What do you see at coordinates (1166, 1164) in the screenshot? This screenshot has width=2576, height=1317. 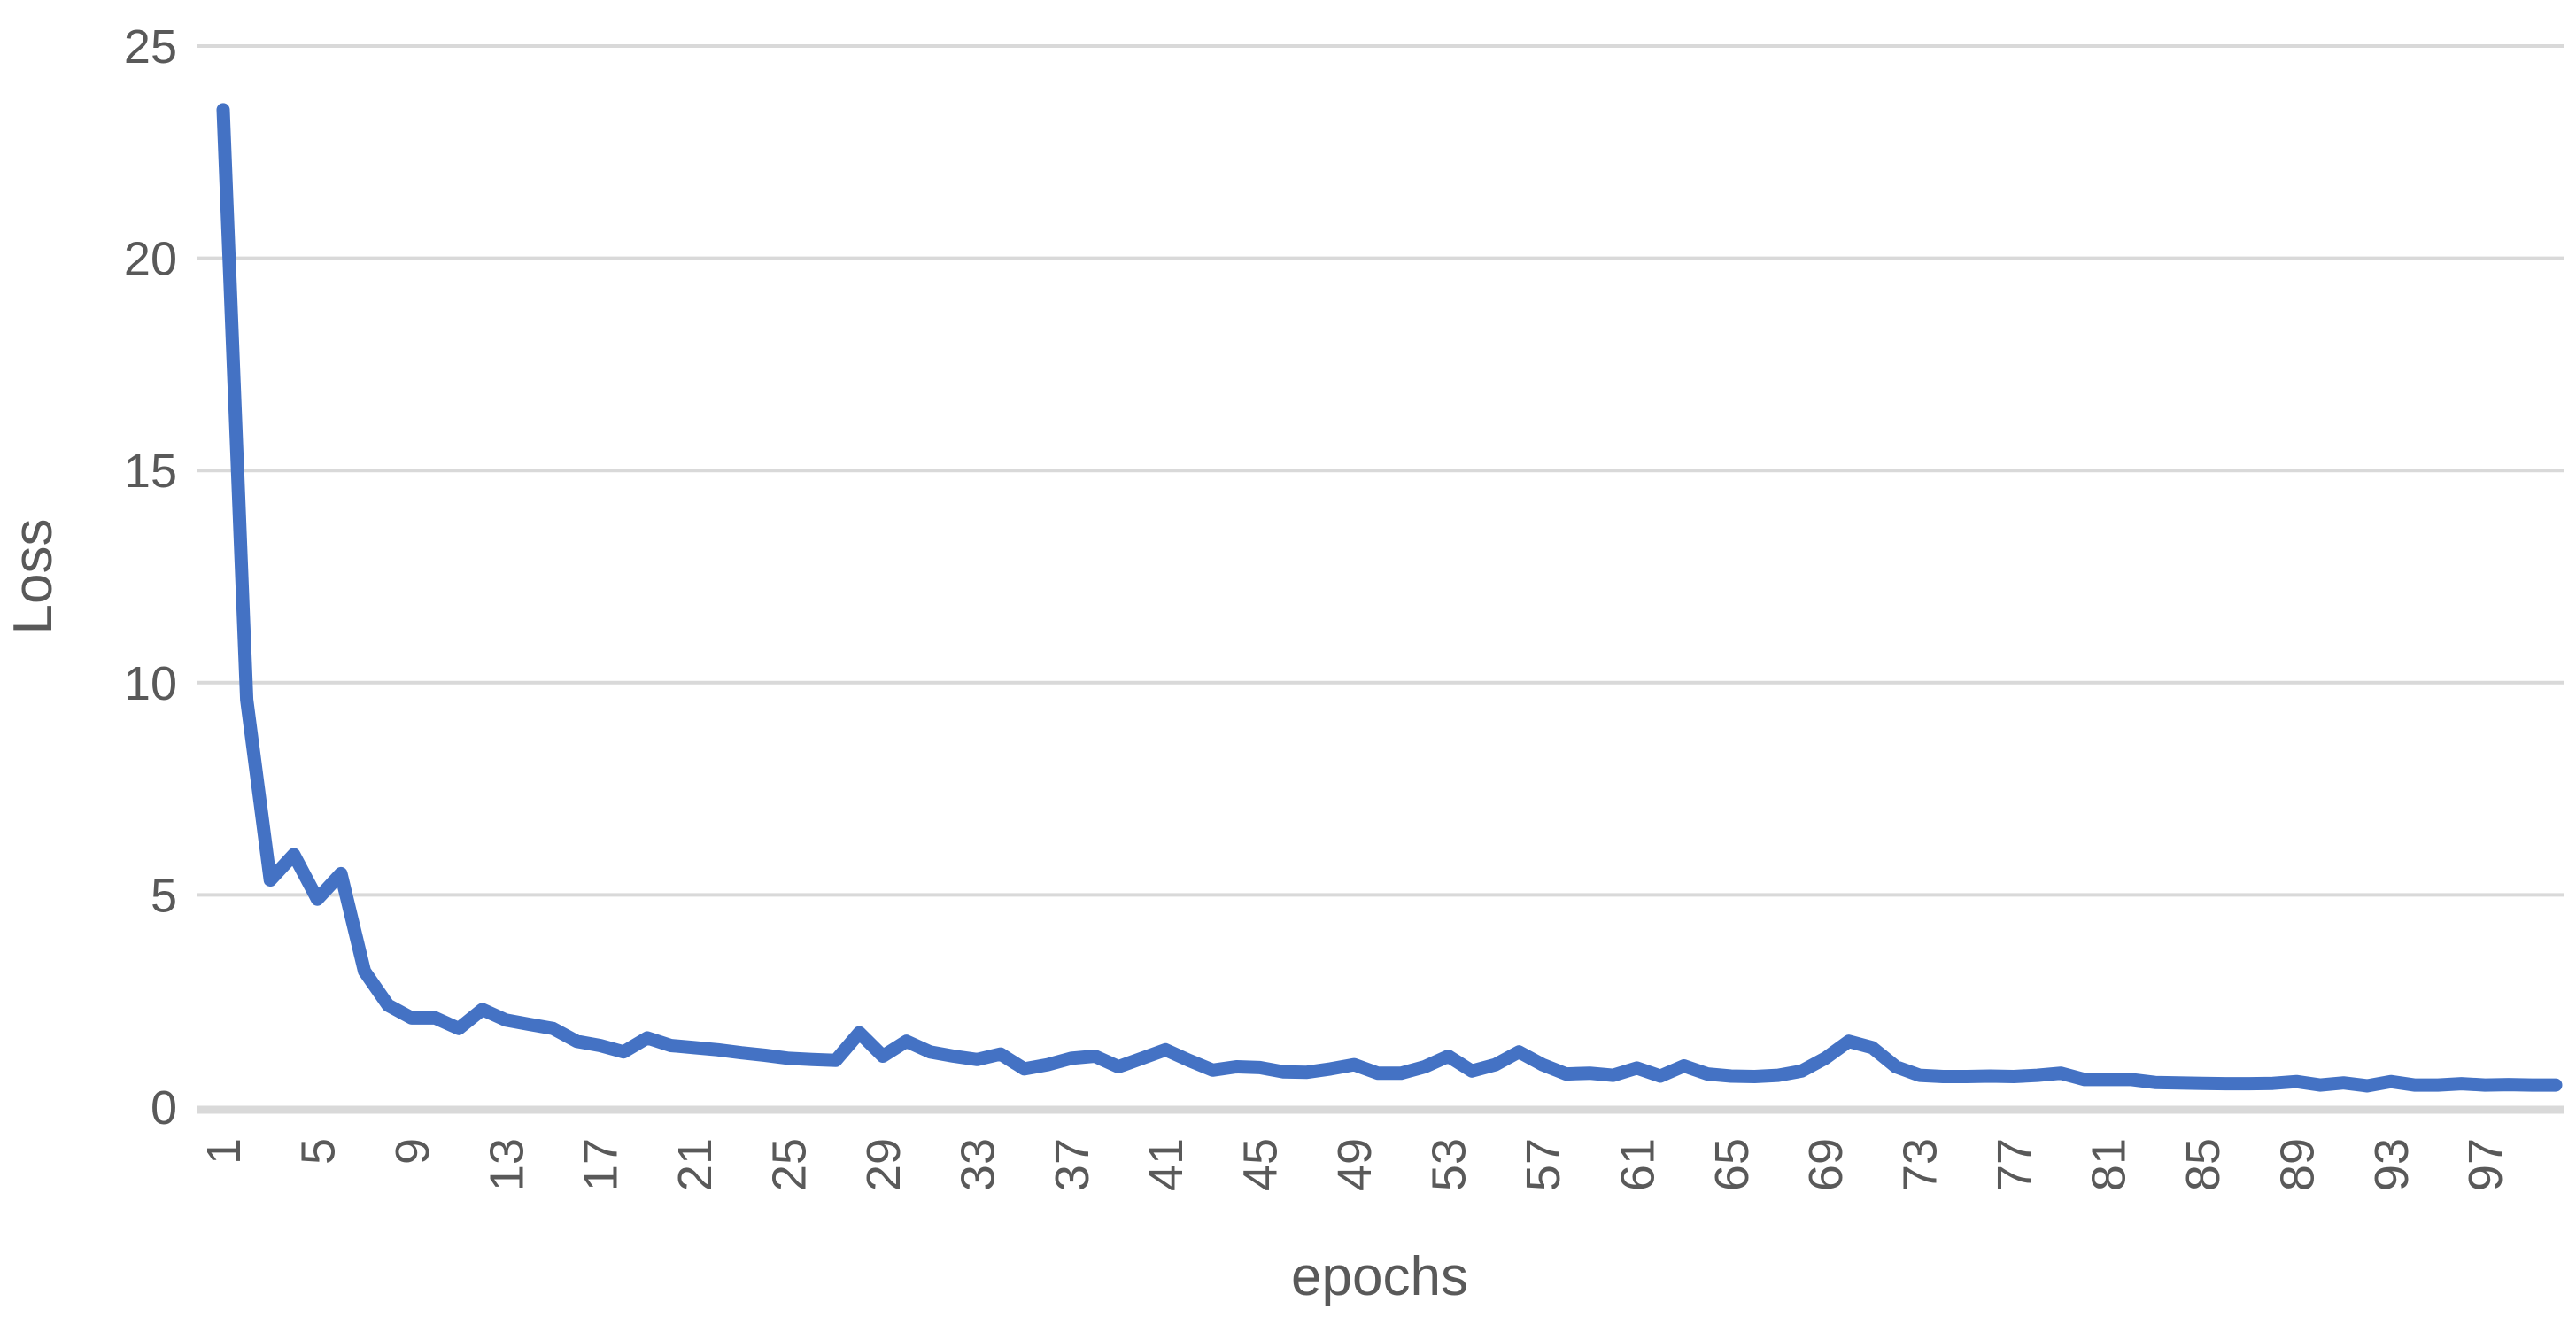 I see `x-tick-label: 41` at bounding box center [1166, 1164].